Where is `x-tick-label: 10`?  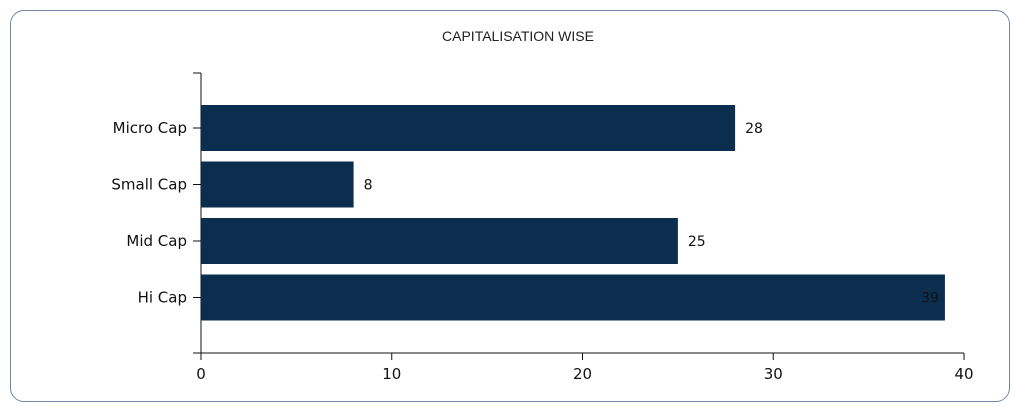 x-tick-label: 10 is located at coordinates (391, 374).